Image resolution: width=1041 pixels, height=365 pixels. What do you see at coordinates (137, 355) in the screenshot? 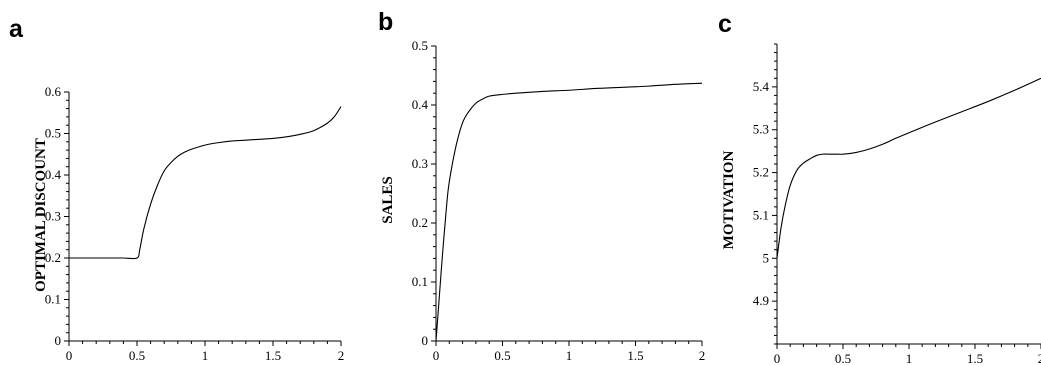
I see `panel-a-x-tick-label: 0.5` at bounding box center [137, 355].